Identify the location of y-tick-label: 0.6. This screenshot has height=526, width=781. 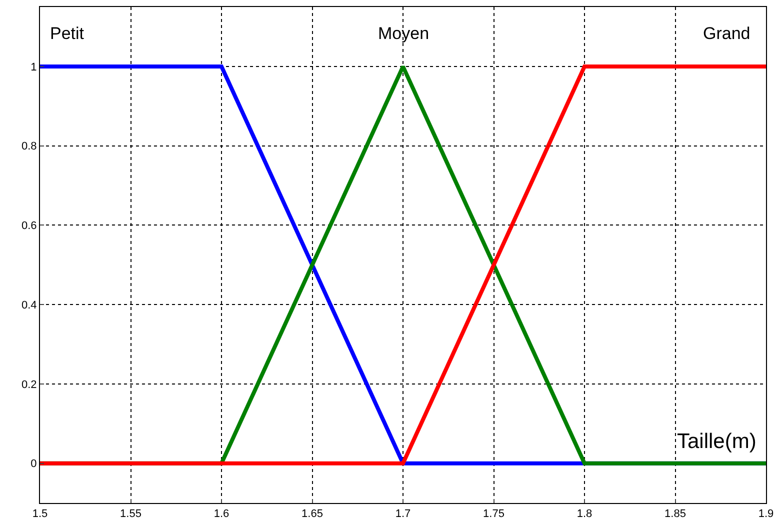
(29, 226).